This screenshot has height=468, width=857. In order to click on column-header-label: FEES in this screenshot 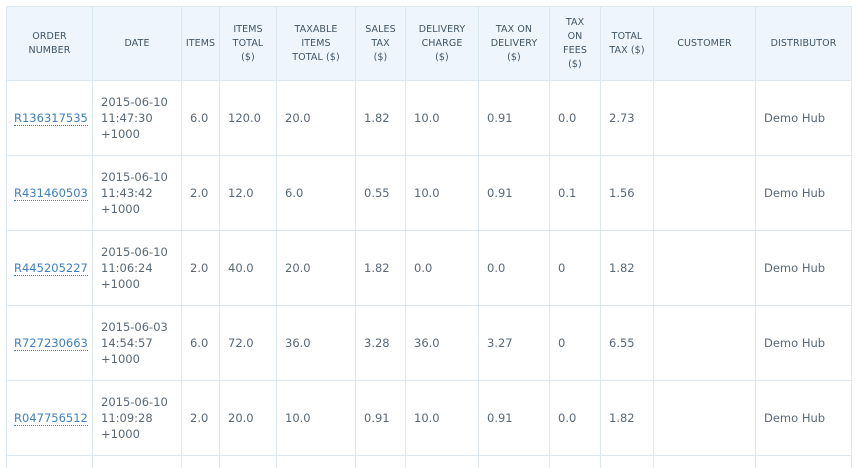, I will do `click(575, 50)`.